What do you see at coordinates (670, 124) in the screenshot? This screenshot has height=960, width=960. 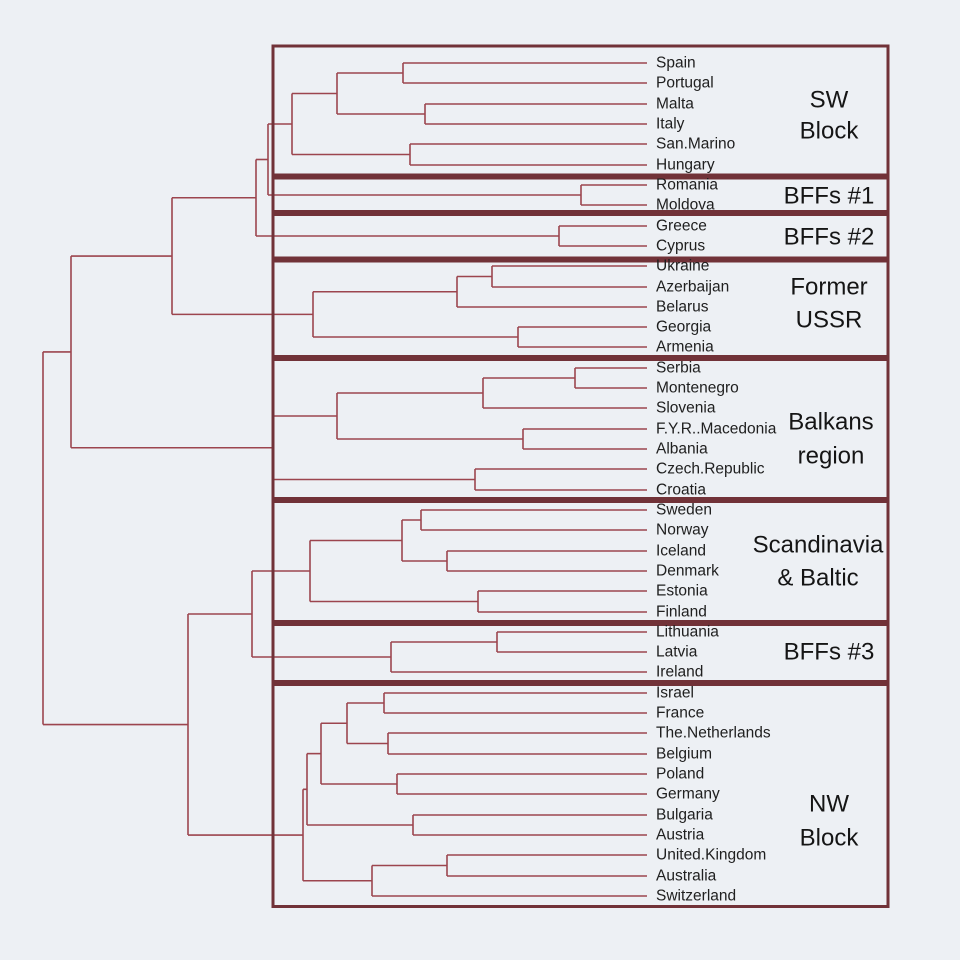 I see `leaf-label: Italy` at bounding box center [670, 124].